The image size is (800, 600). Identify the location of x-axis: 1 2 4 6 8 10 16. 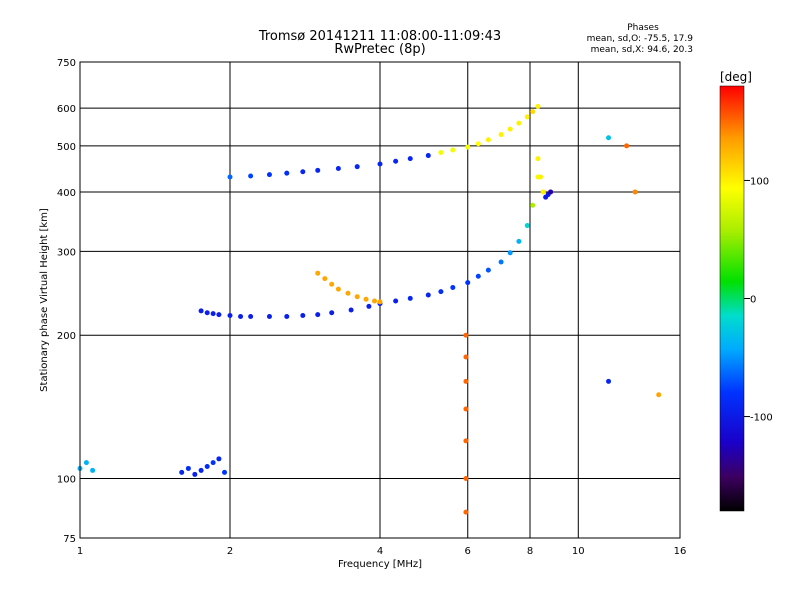
(382, 551).